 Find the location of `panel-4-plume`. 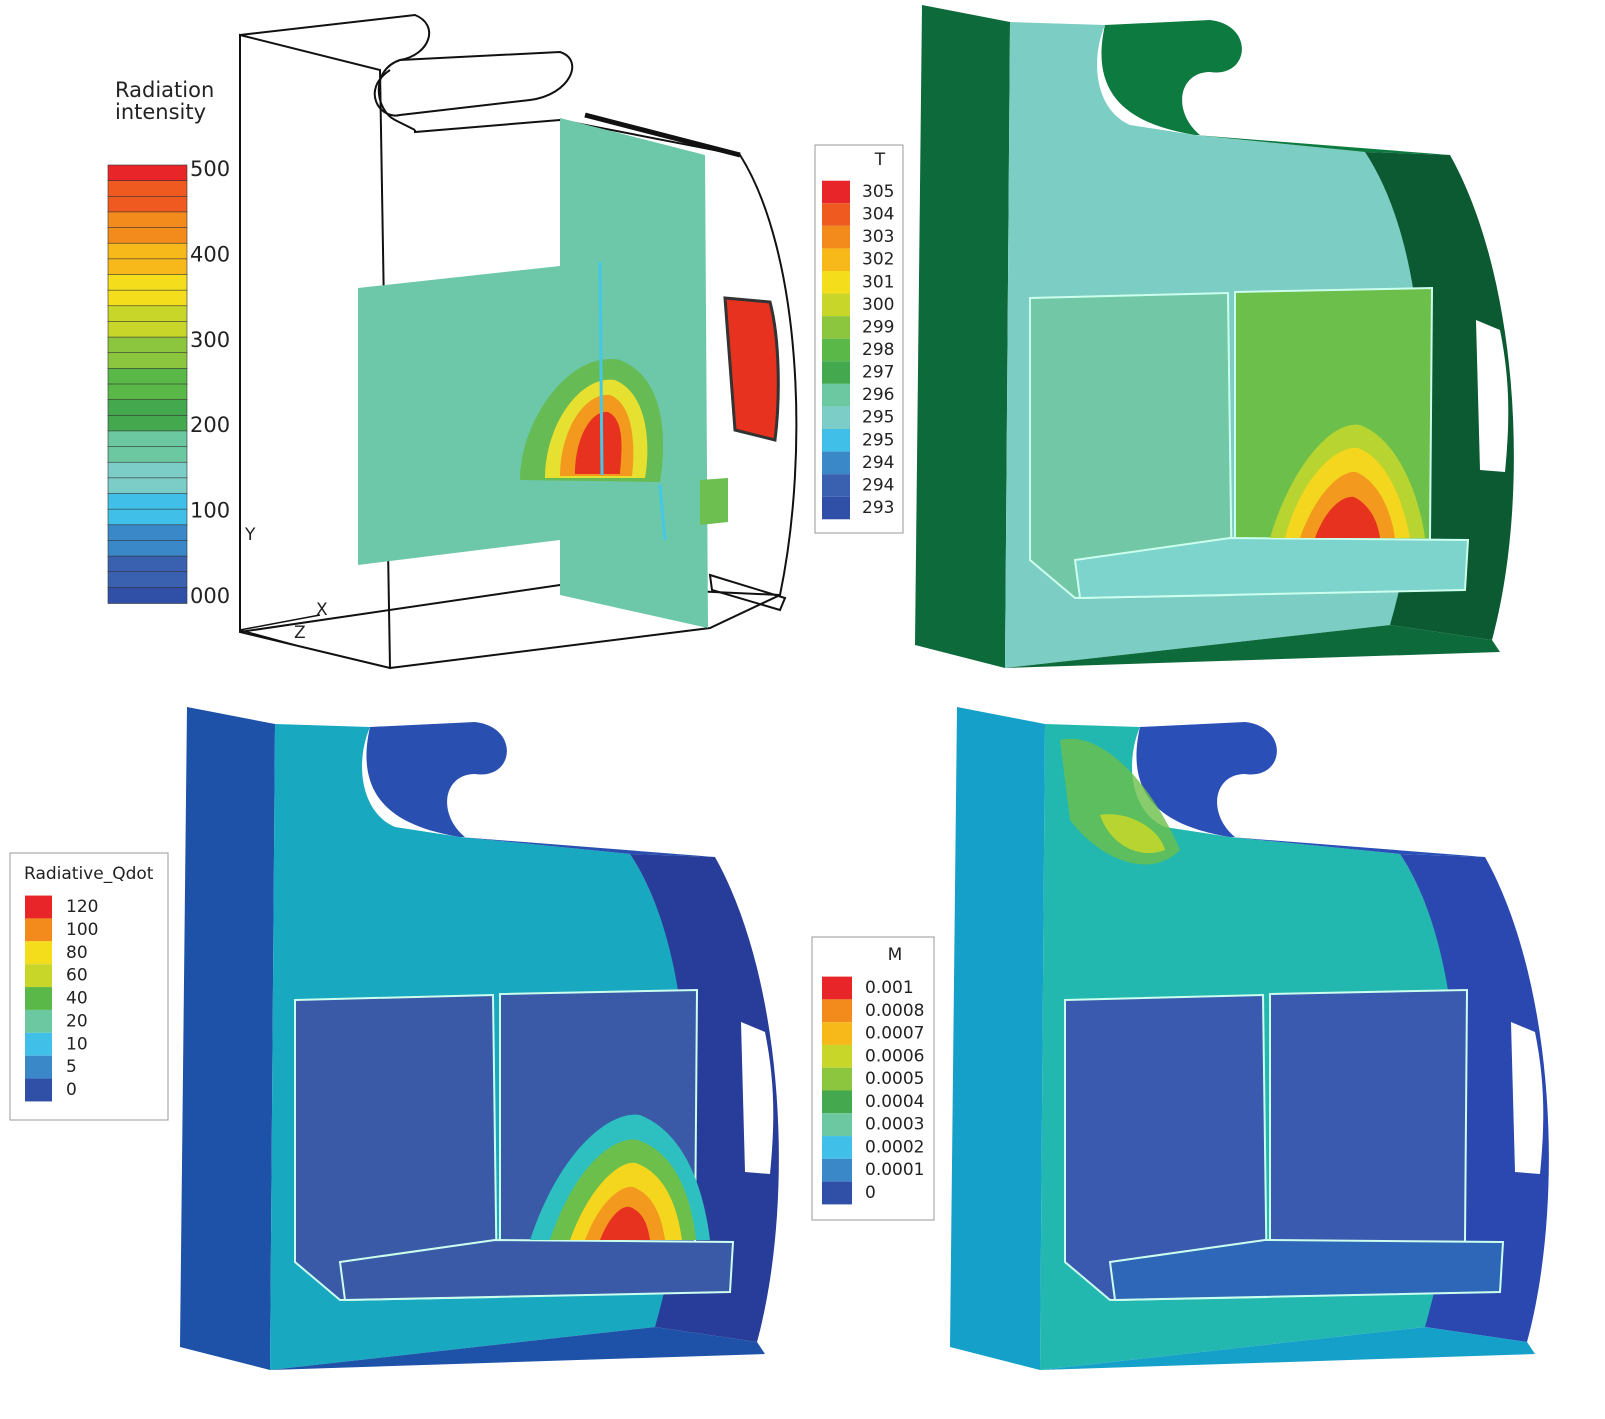

panel-4-plume is located at coordinates (1120, 801).